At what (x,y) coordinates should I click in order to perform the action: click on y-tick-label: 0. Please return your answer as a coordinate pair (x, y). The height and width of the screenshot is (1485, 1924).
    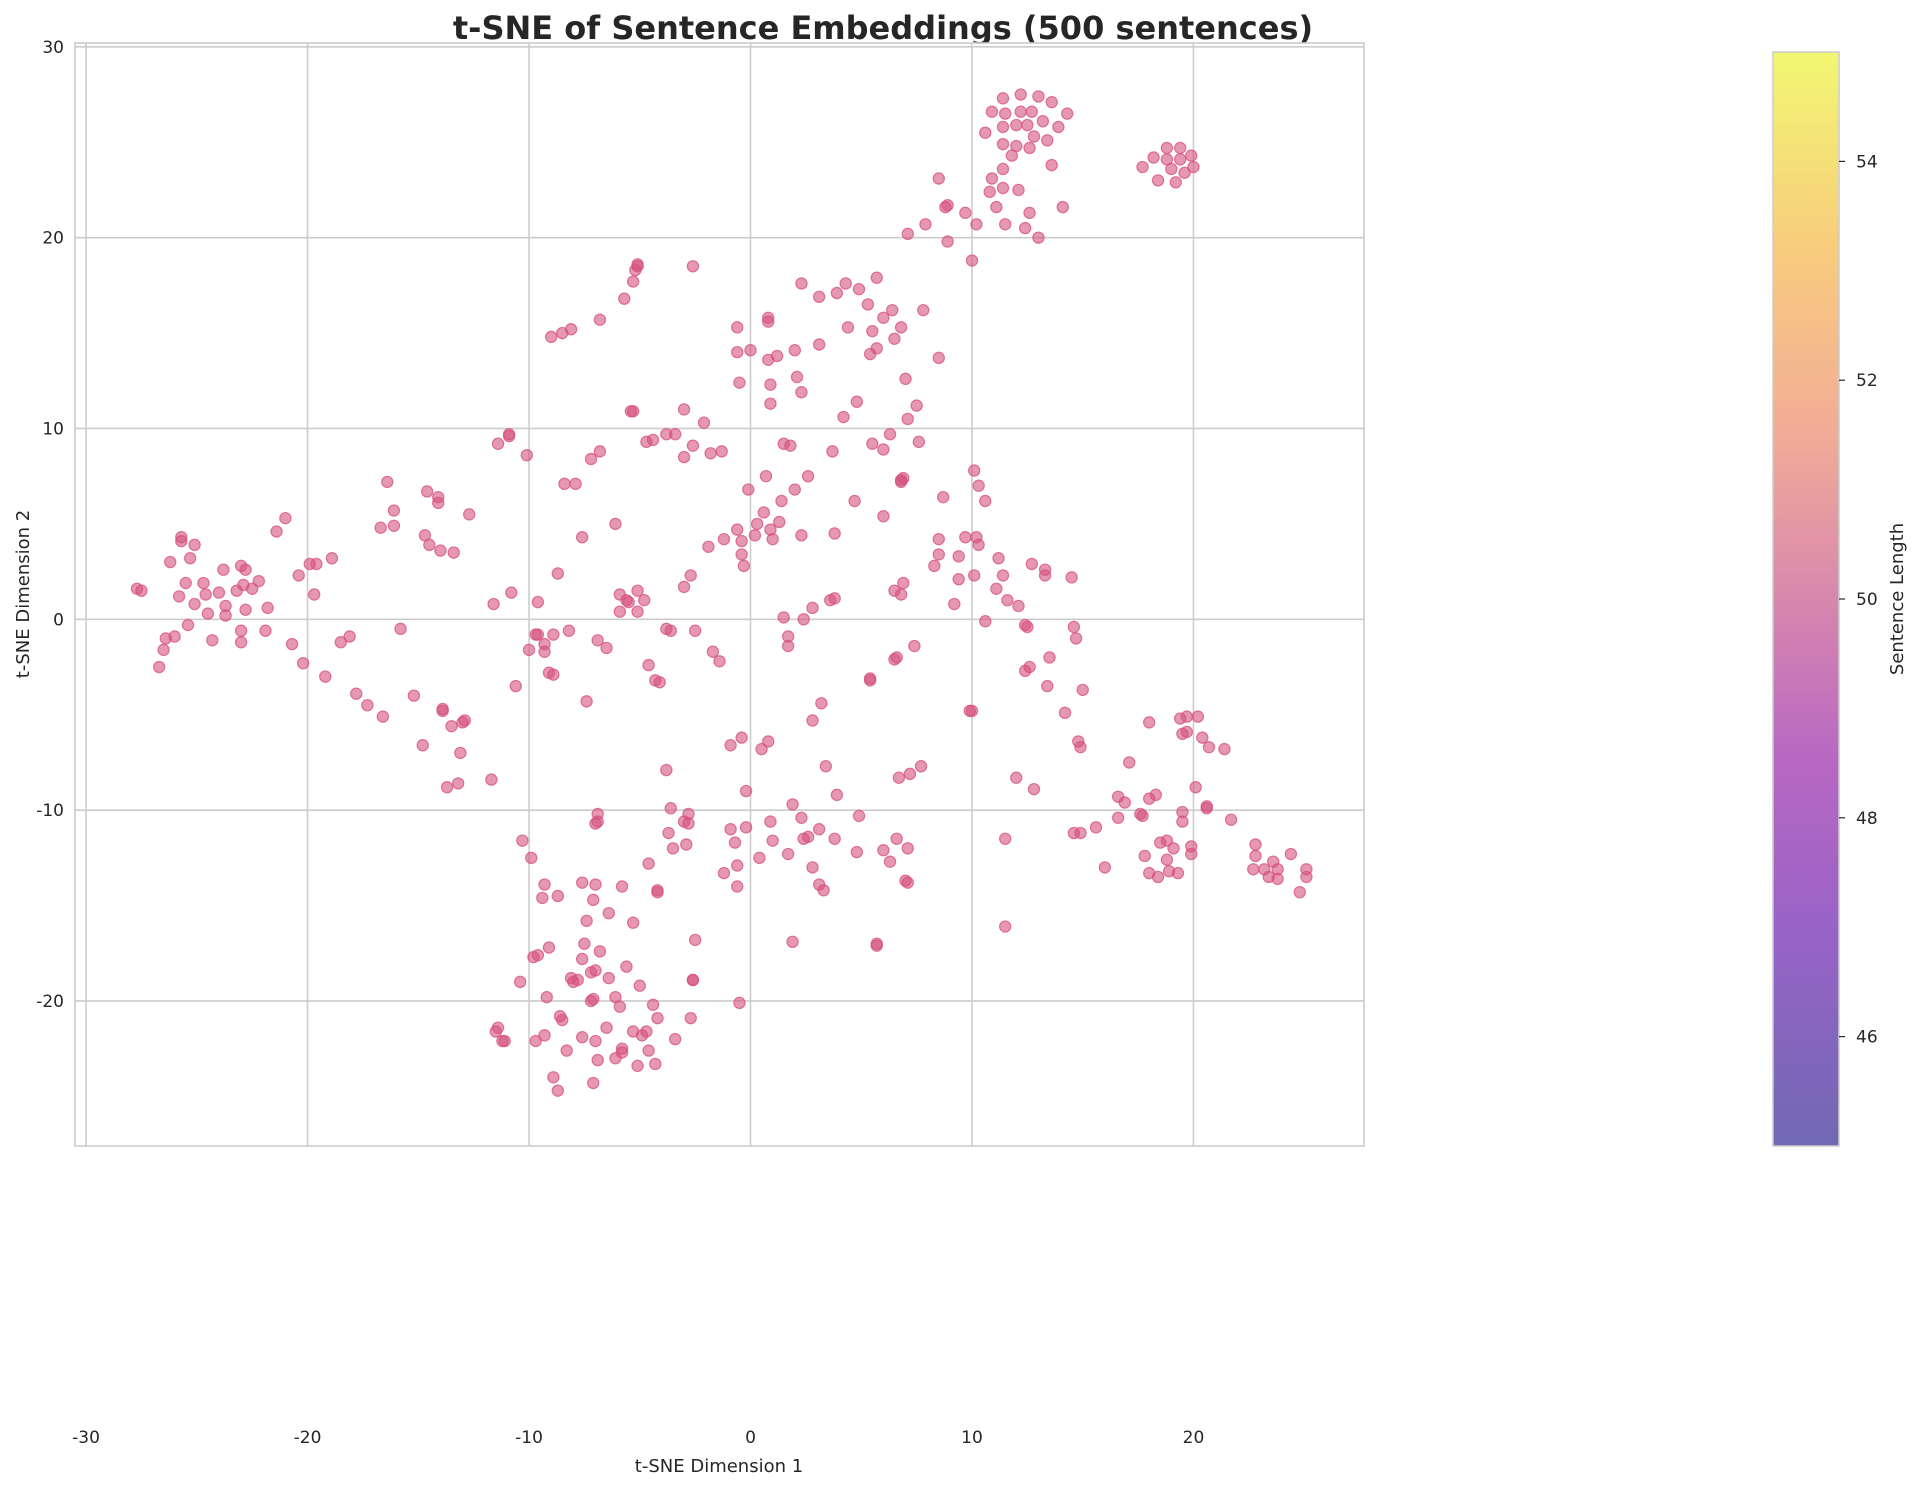
    Looking at the image, I should click on (58, 620).